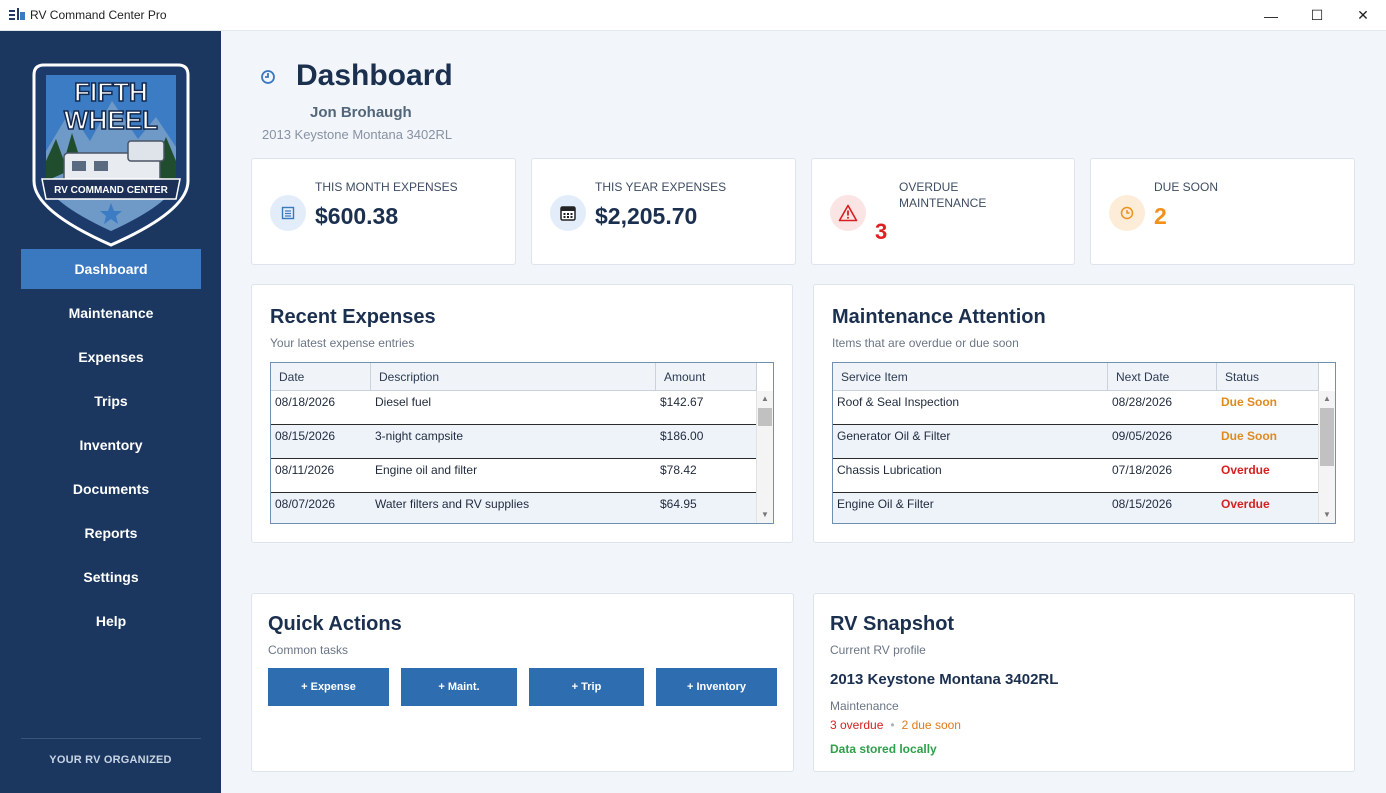  Describe the element at coordinates (1222, 211) in the screenshot. I see `stat-card-due-soon: DUE SOON 2` at that location.